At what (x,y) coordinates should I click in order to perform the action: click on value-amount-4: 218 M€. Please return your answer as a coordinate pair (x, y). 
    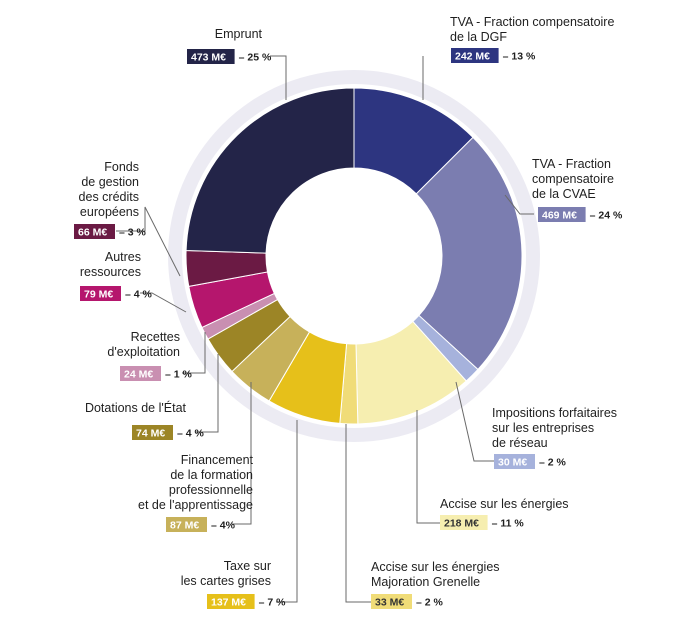
    Looking at the image, I should click on (461, 524).